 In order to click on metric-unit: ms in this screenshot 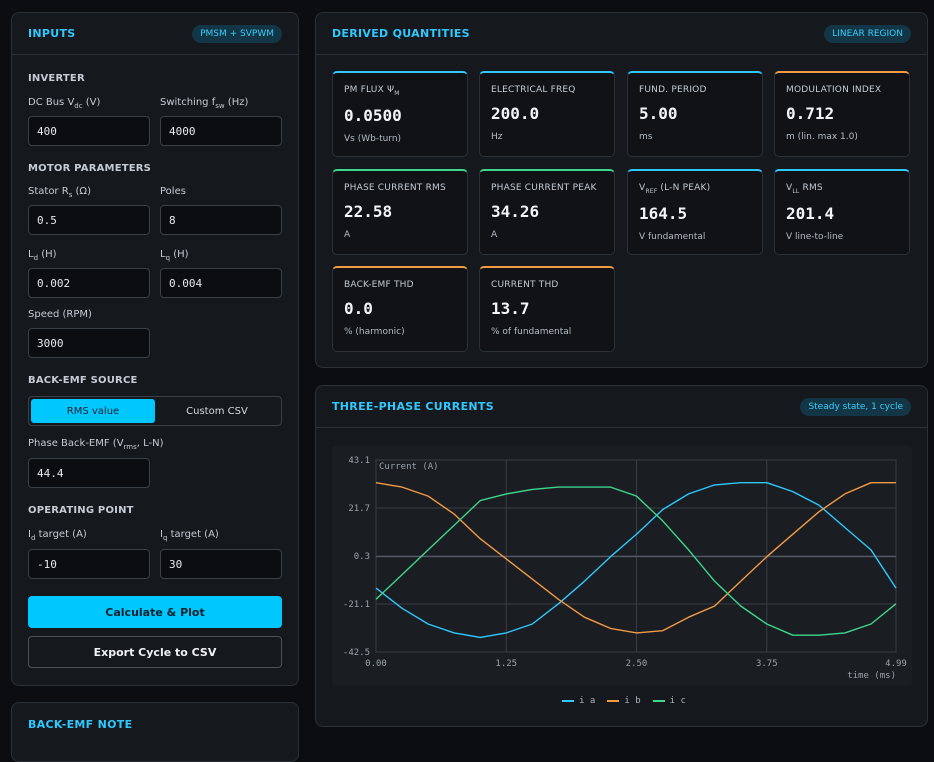, I will do `click(646, 137)`.